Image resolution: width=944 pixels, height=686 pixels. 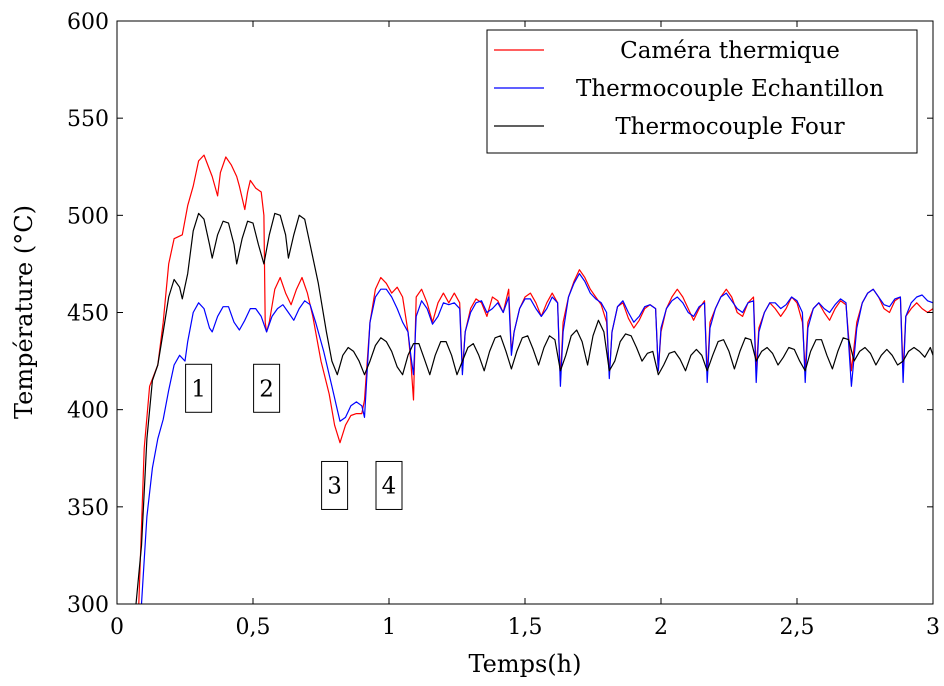 What do you see at coordinates (389, 627) in the screenshot?
I see `x-tick-label-2: 1` at bounding box center [389, 627].